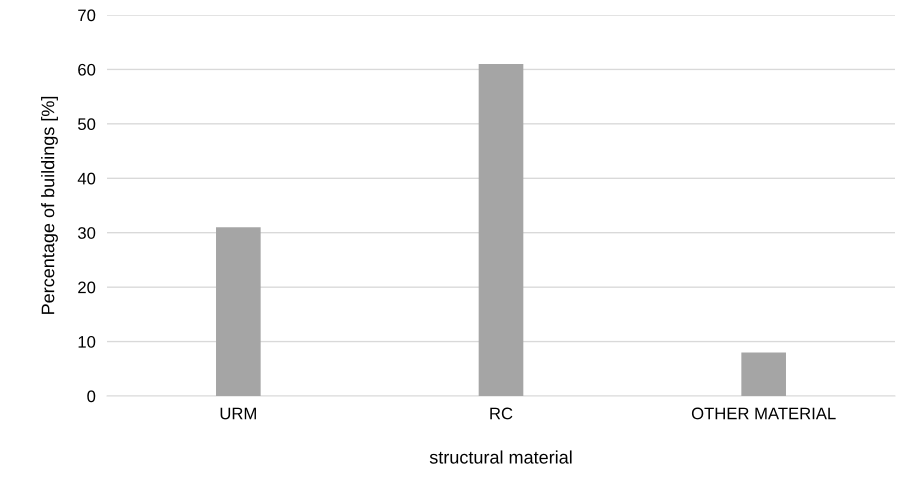 The width and height of the screenshot is (901, 491). Describe the element at coordinates (87, 70) in the screenshot. I see `y-tick-label: 60` at that location.